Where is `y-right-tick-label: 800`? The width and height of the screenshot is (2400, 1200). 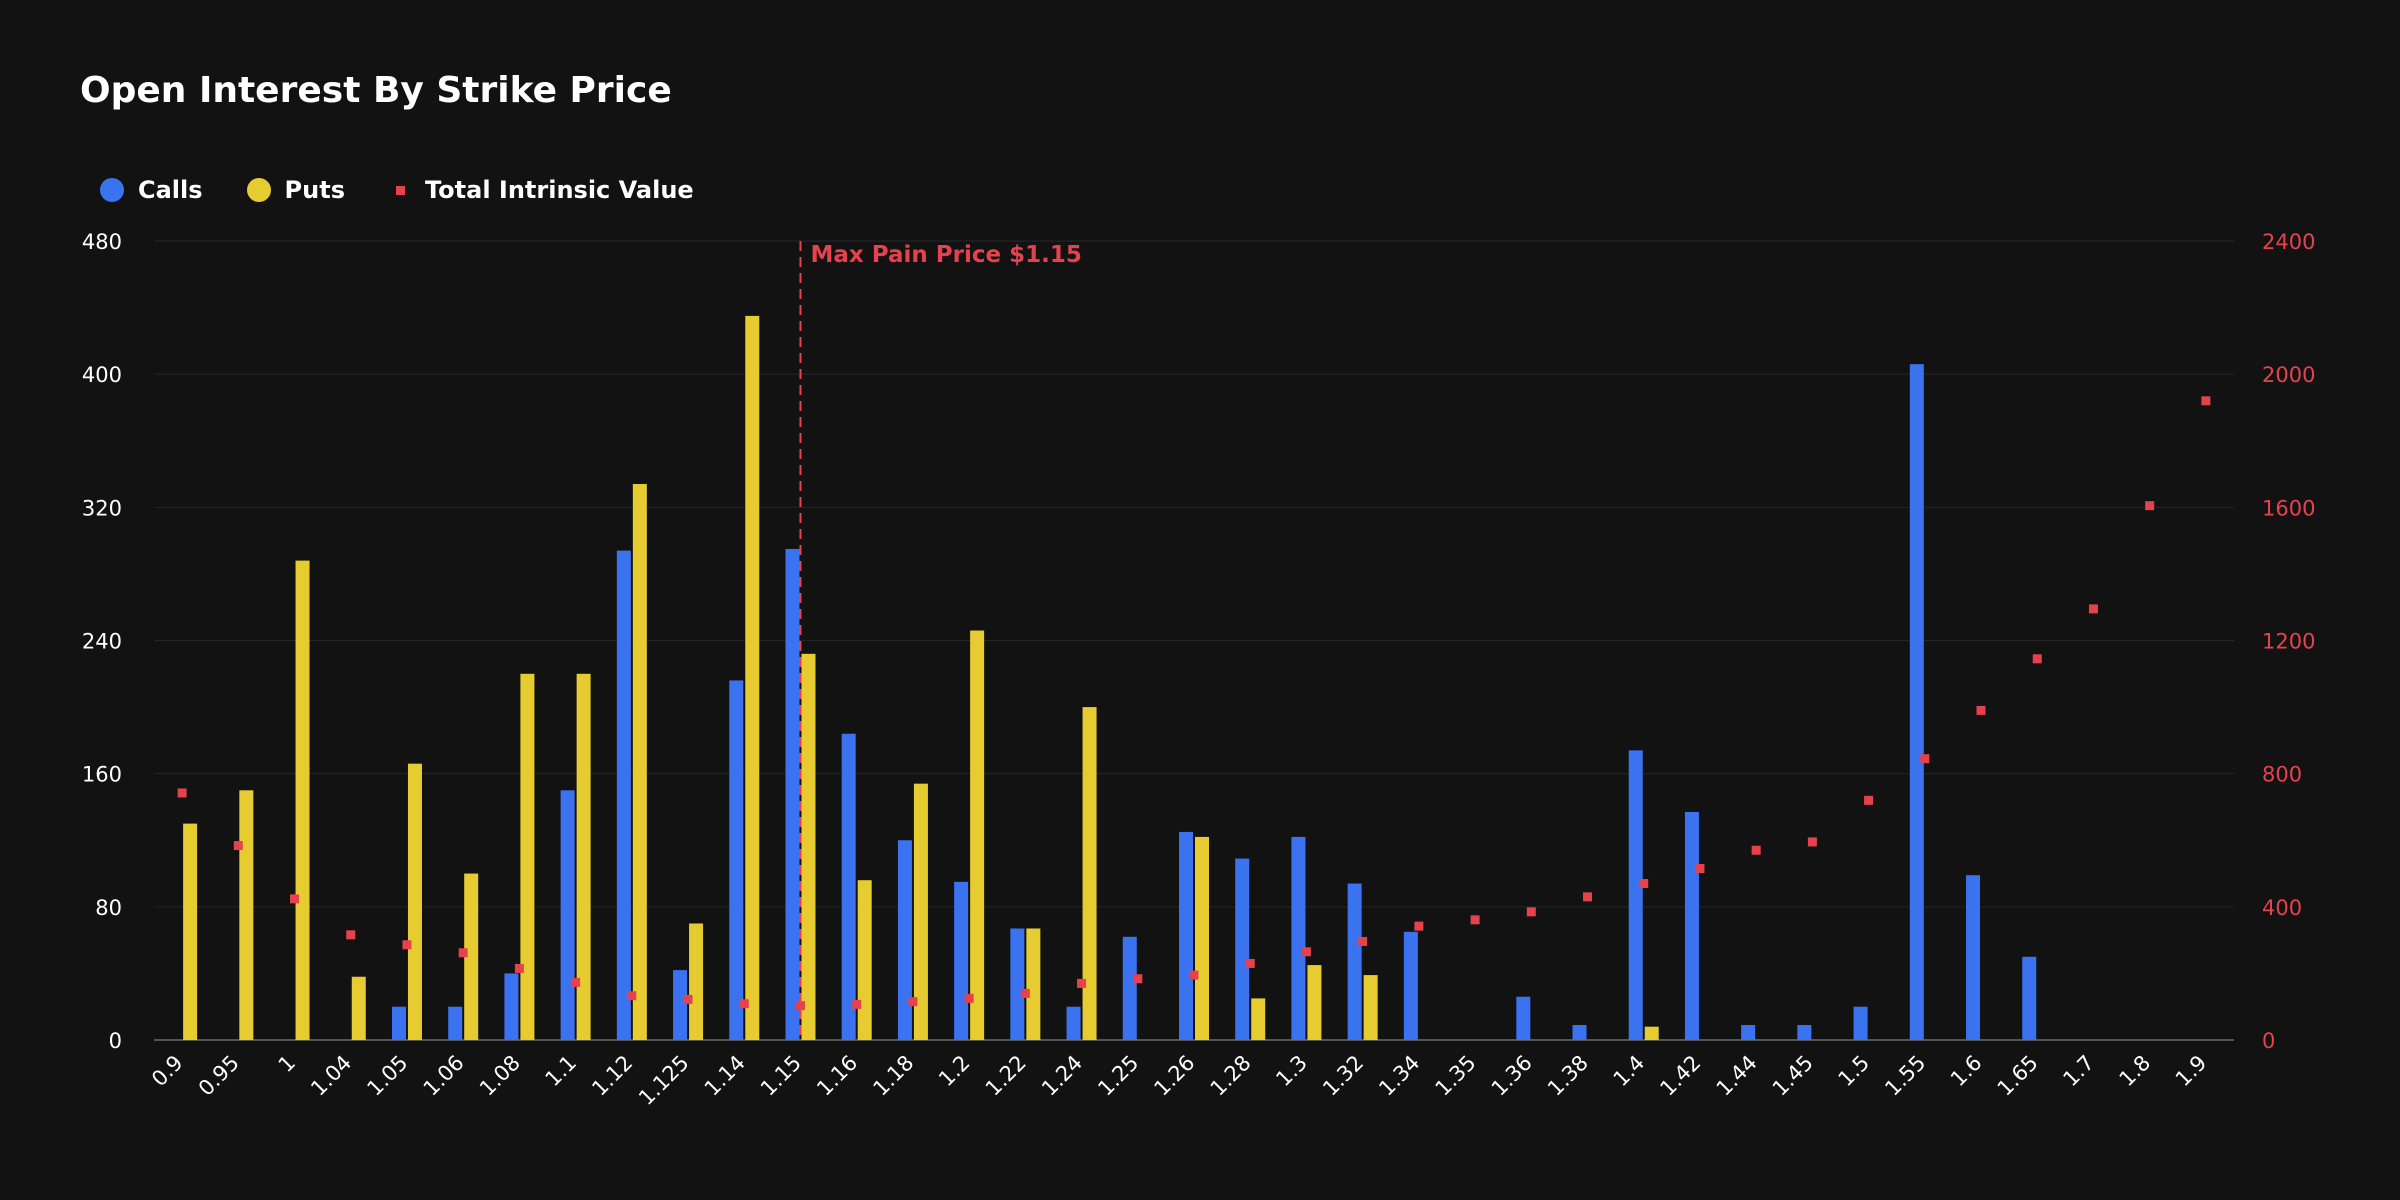 y-right-tick-label: 800 is located at coordinates (2282, 775).